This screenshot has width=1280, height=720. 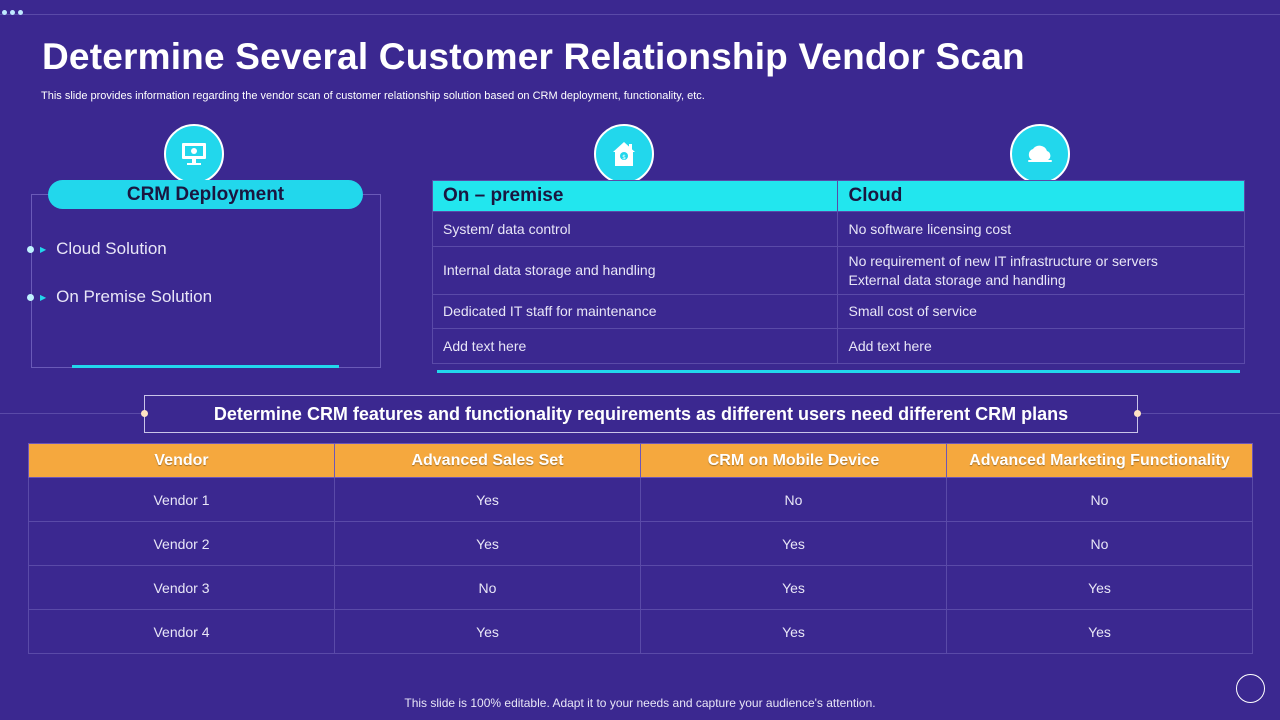 What do you see at coordinates (205, 194) in the screenshot?
I see `deployment-heading: CRM Deployment` at bounding box center [205, 194].